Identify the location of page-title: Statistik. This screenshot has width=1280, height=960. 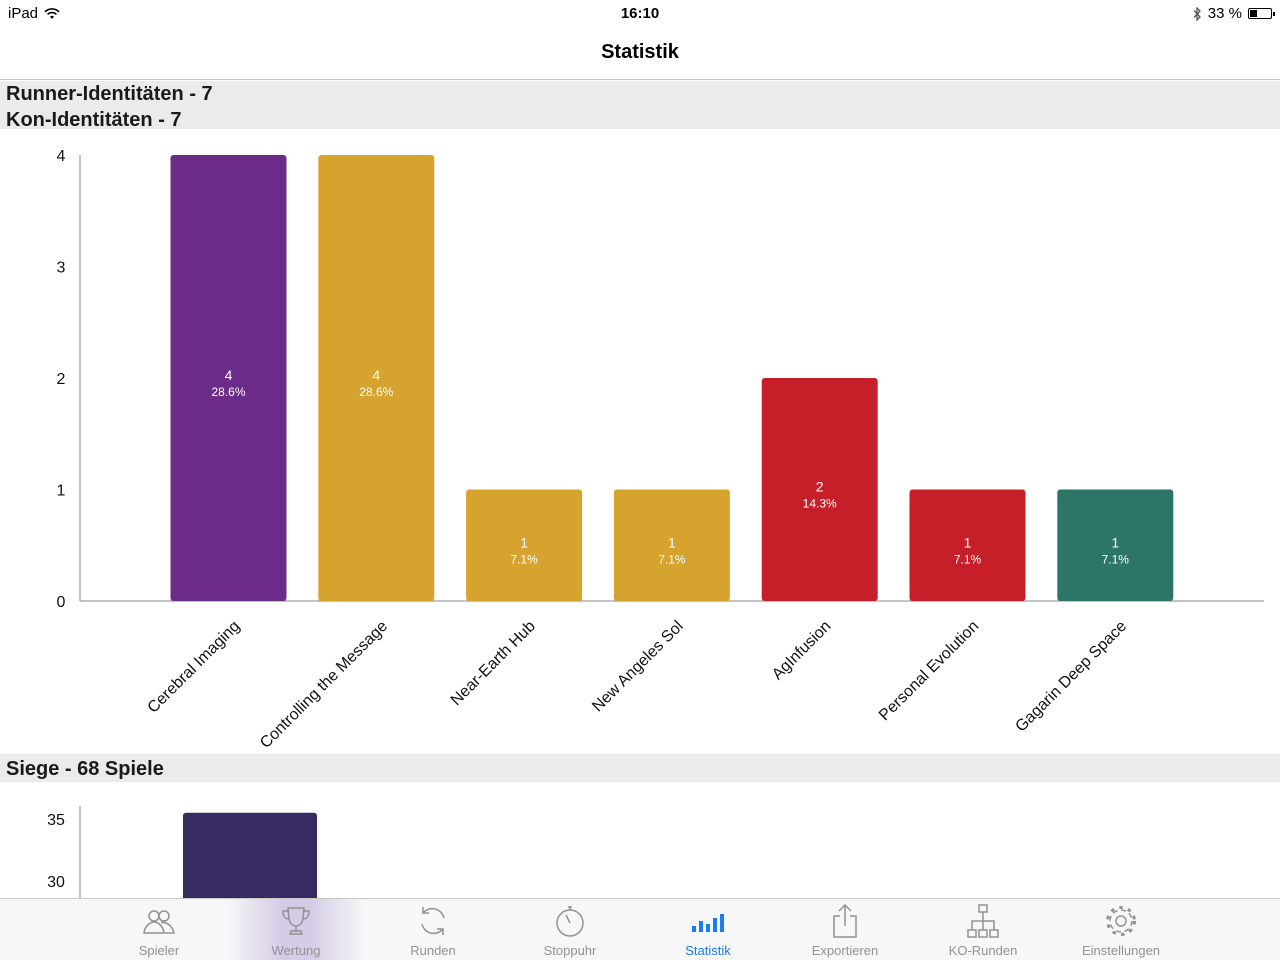
(640, 52).